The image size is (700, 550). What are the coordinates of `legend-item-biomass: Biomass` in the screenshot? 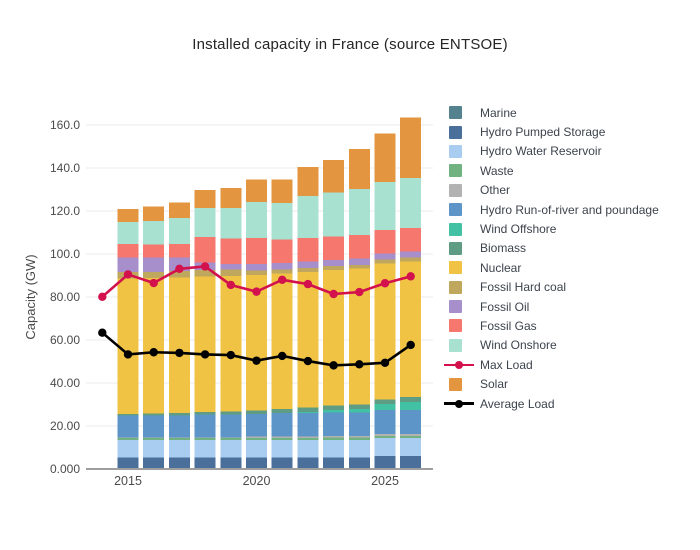 It's located at (551, 248).